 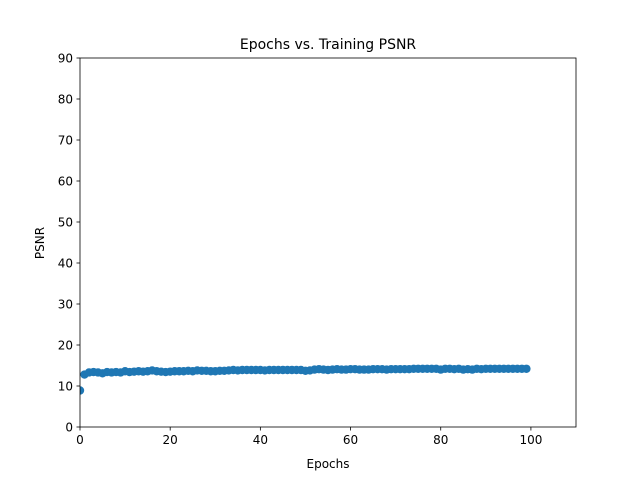 I want to click on x-tick-label: 100, so click(x=530, y=440).